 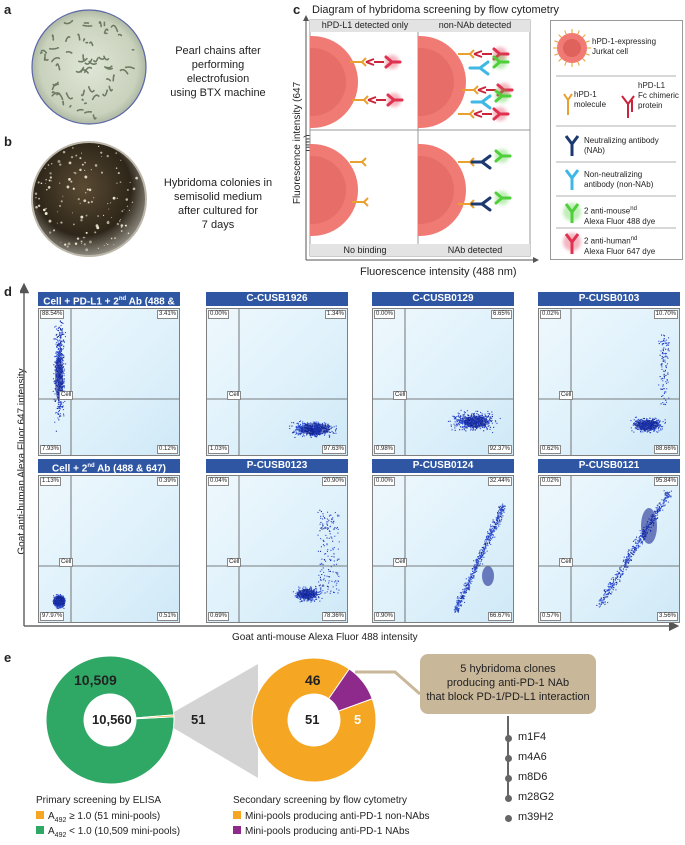 What do you see at coordinates (167, 314) in the screenshot?
I see `quadrant-value-ur: 3.41%` at bounding box center [167, 314].